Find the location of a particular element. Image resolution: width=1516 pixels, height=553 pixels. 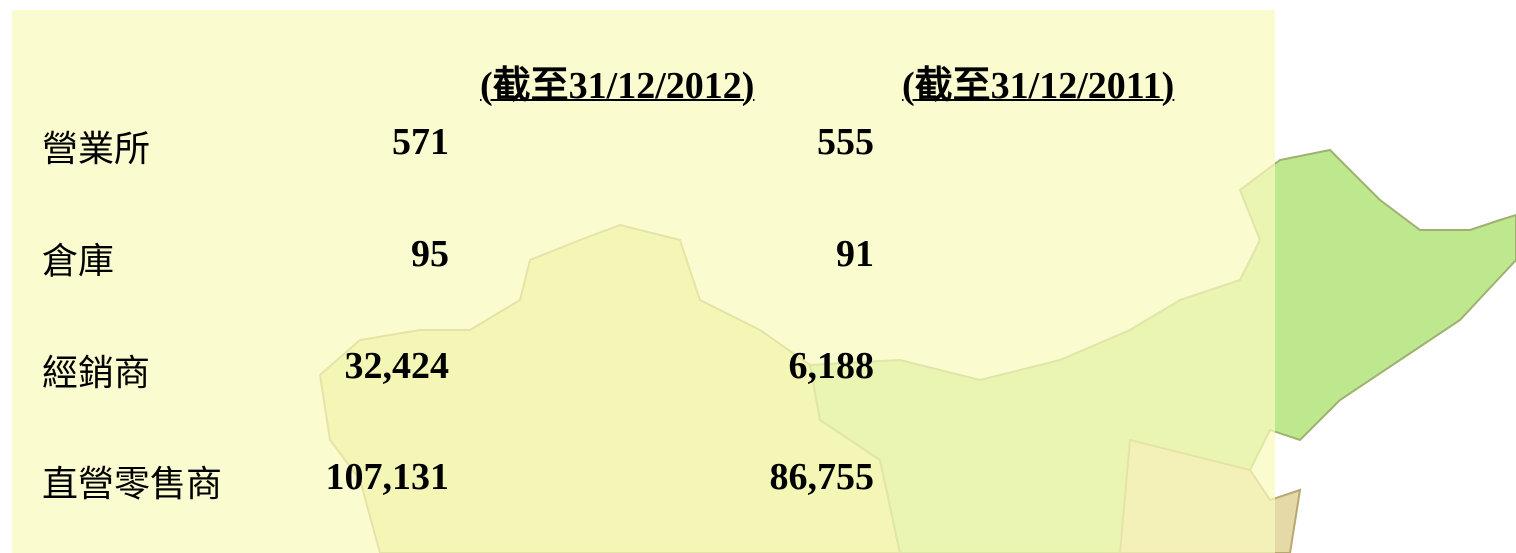

row-label: 倉庫 is located at coordinates (78, 261).